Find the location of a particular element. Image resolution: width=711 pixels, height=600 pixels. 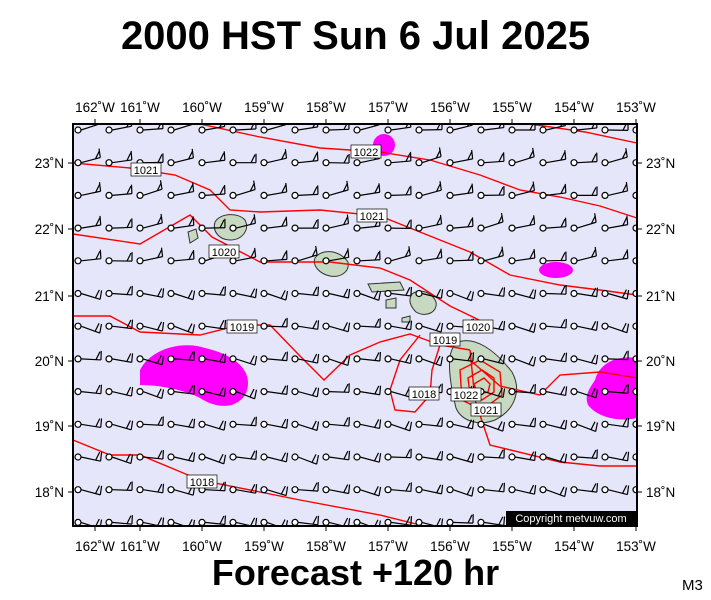

island-niihau is located at coordinates (193, 236).